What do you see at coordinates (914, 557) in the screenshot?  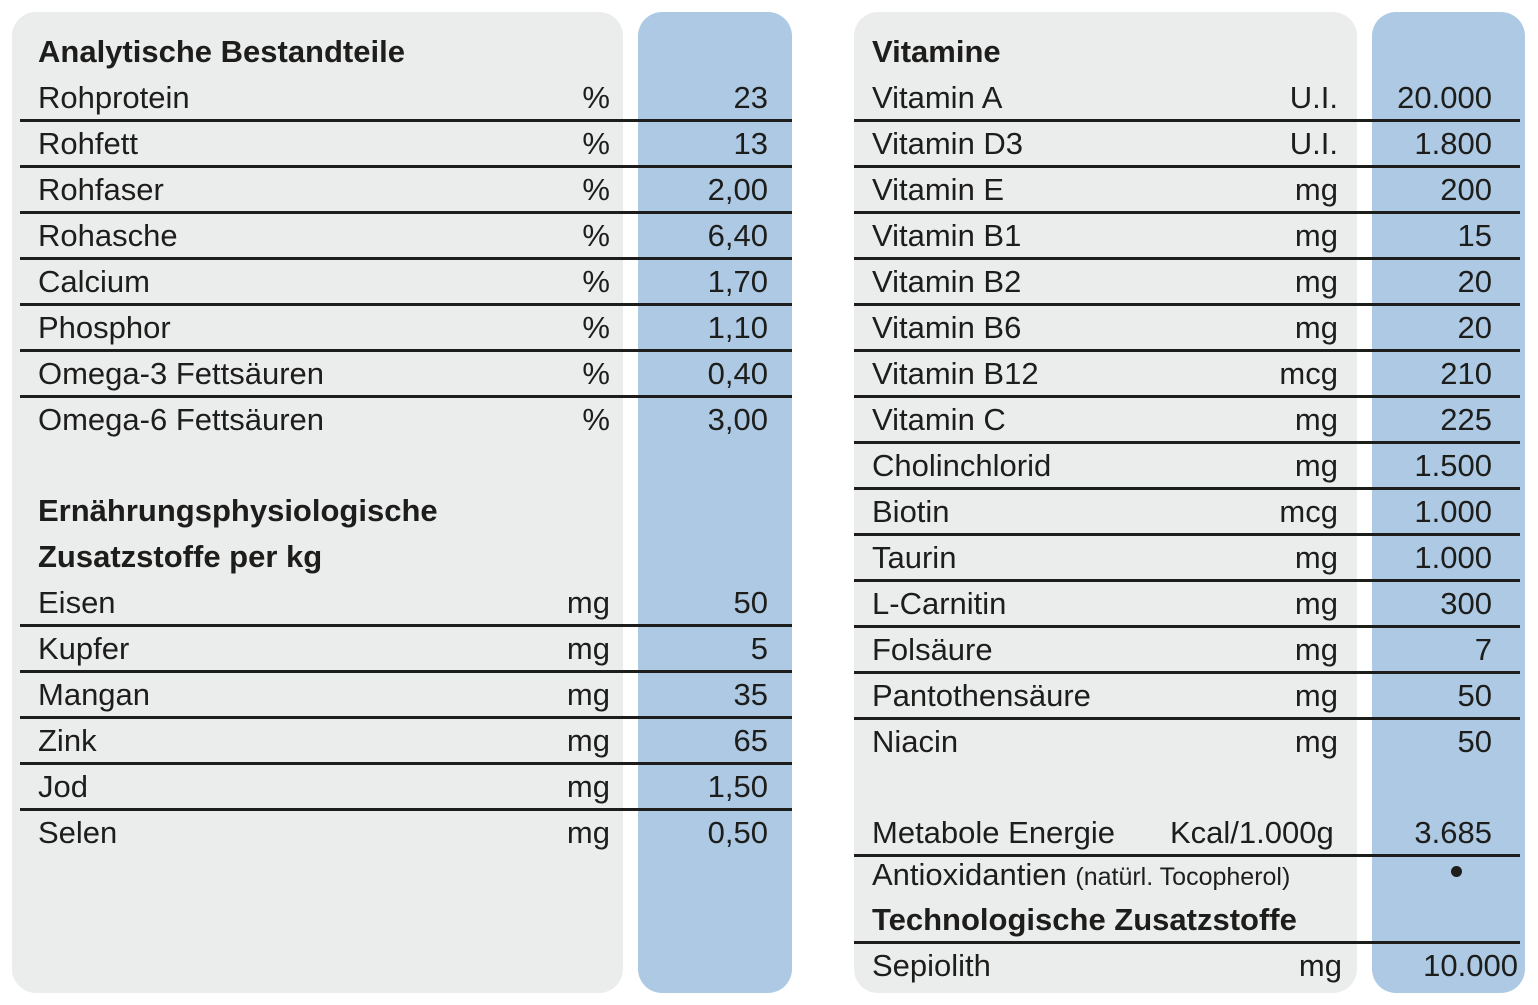 I see `row-label: Taurin` at bounding box center [914, 557].